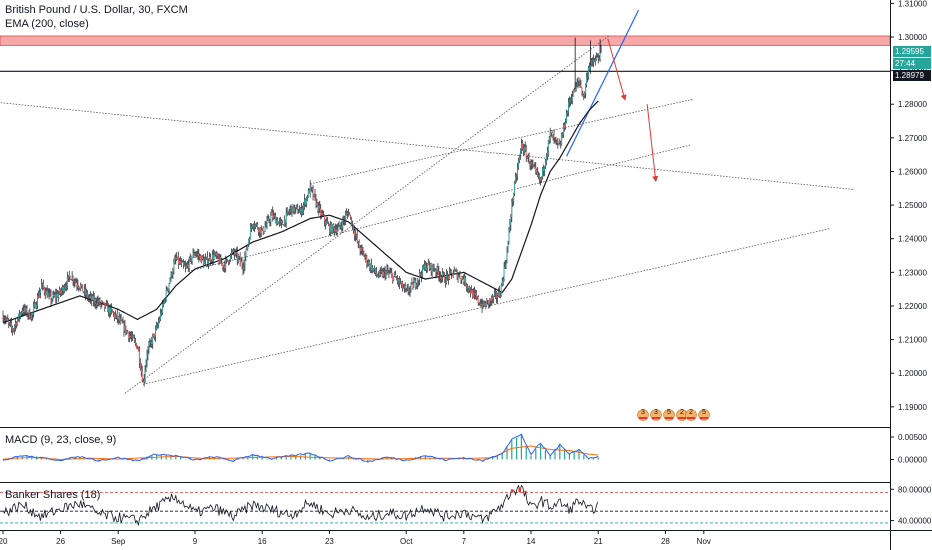 The image size is (932, 550). I want to click on price-tick-label: 1.28000, so click(912, 104).